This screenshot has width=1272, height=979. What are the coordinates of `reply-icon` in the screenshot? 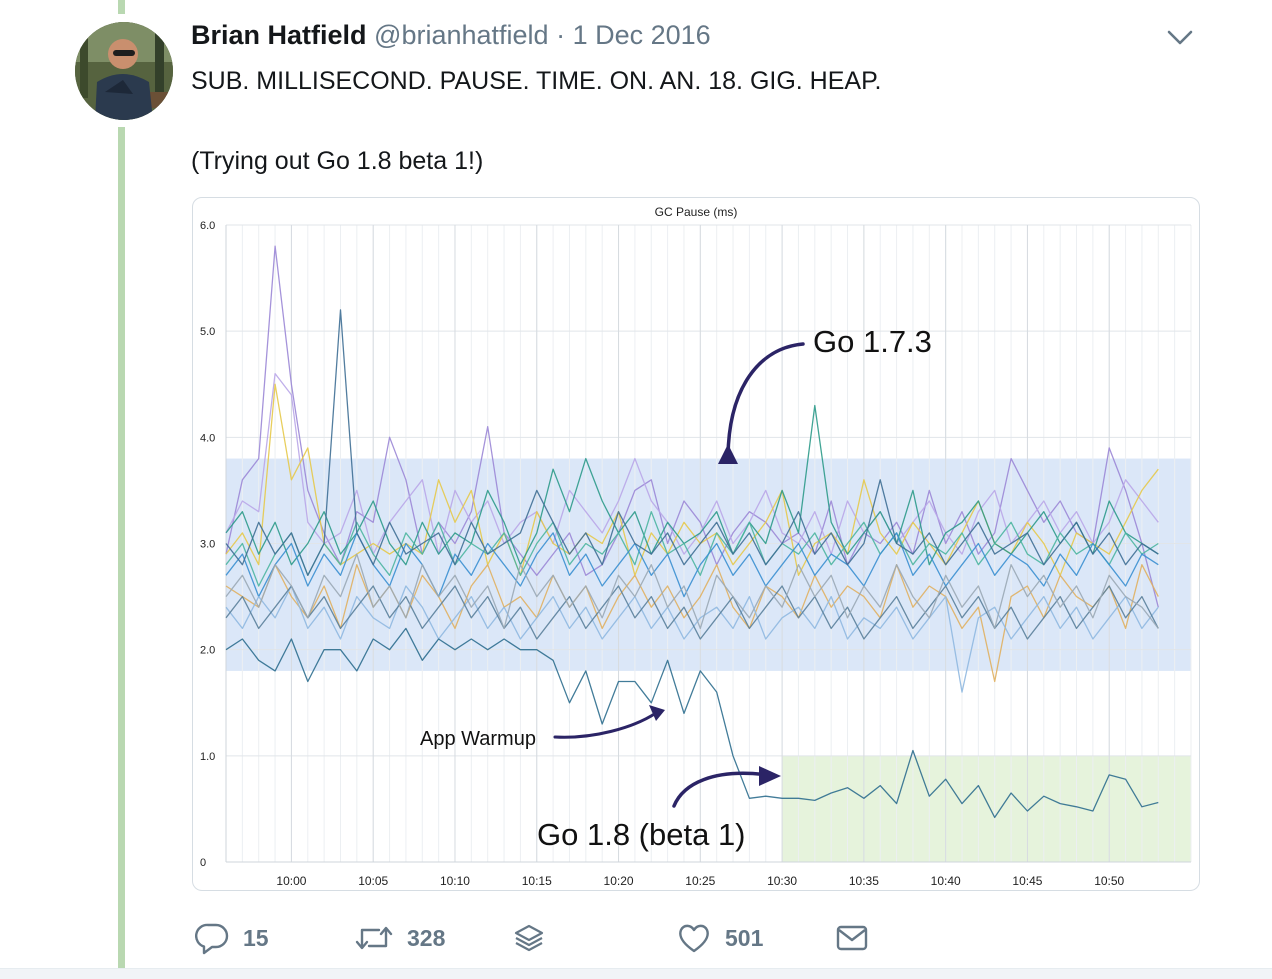 It's located at (212, 939).